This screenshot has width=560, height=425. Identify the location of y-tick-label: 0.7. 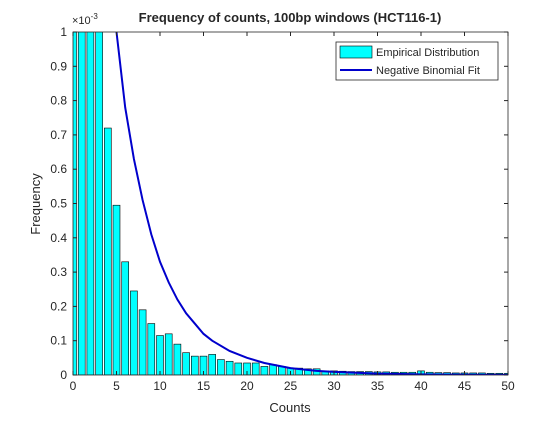
(58, 135).